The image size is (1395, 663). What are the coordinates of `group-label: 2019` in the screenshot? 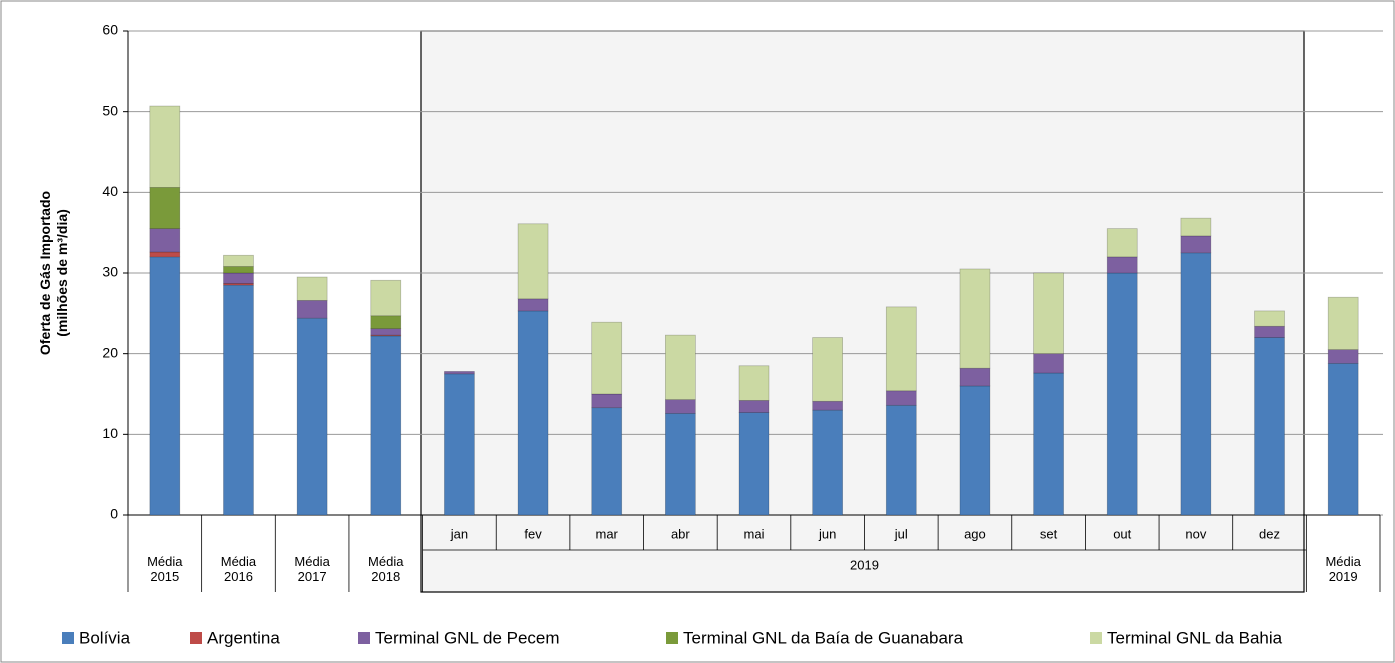 It's located at (864, 564).